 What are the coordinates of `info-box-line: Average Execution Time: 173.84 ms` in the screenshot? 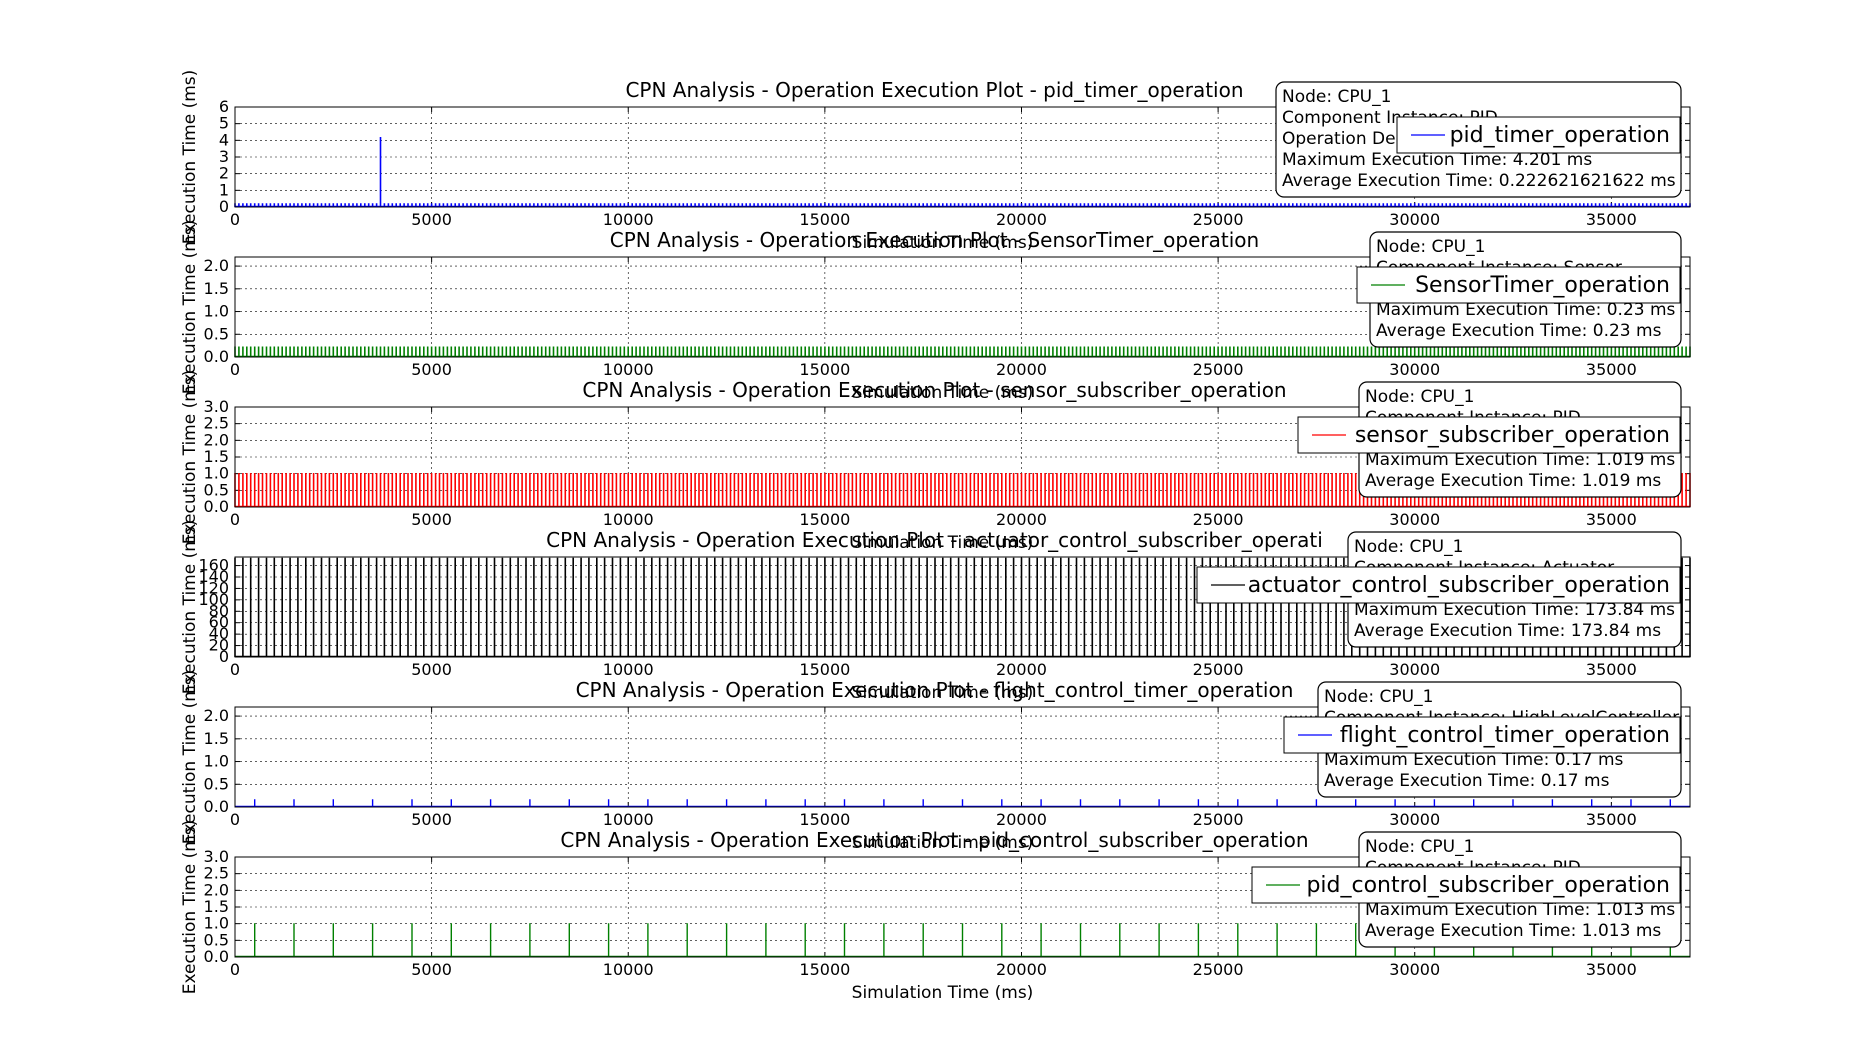 It's located at (1507, 631).